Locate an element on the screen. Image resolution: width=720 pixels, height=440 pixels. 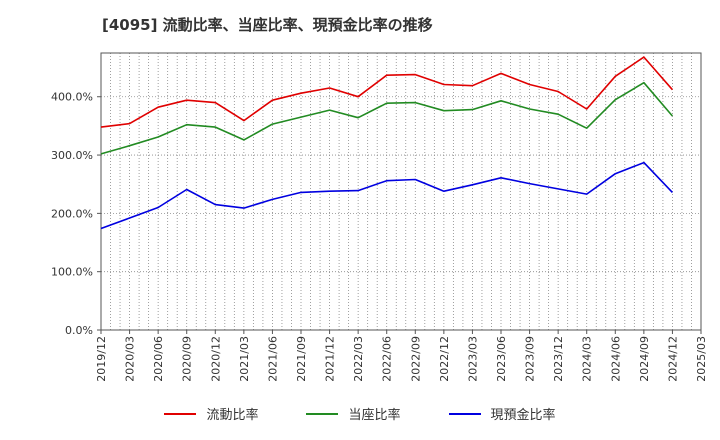
x-tick-label: 2023/03 is located at coordinates (472, 359).